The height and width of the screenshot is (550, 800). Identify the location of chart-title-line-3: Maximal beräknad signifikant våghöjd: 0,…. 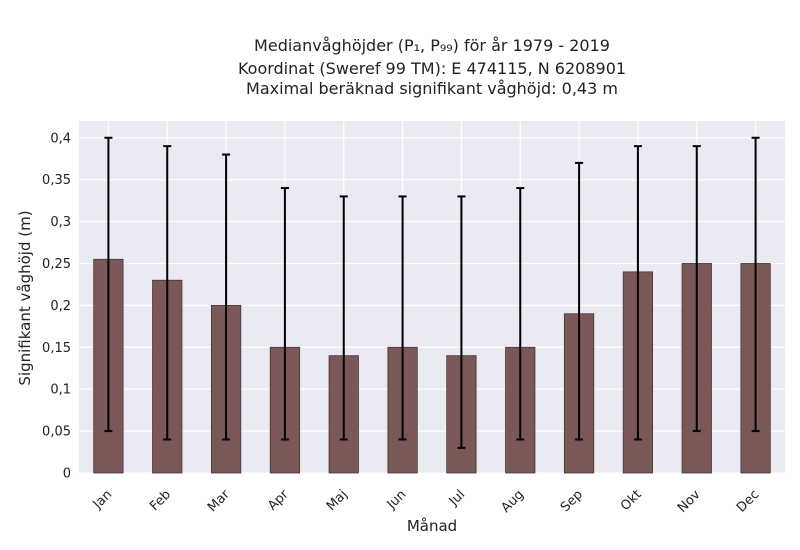
(432, 88).